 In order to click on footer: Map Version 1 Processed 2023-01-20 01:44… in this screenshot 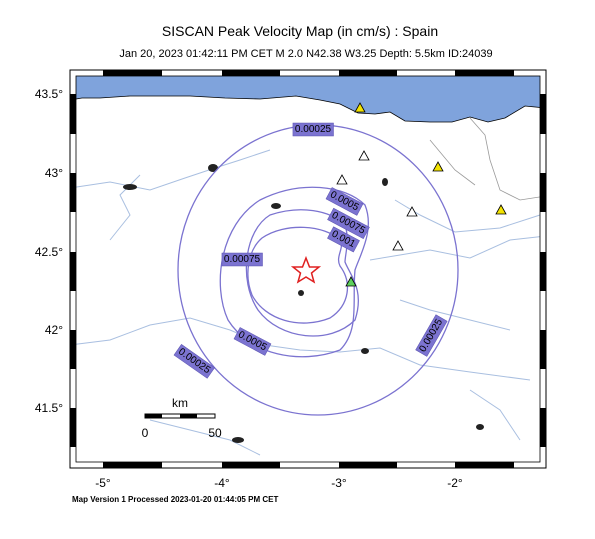, I will do `click(175, 499)`.